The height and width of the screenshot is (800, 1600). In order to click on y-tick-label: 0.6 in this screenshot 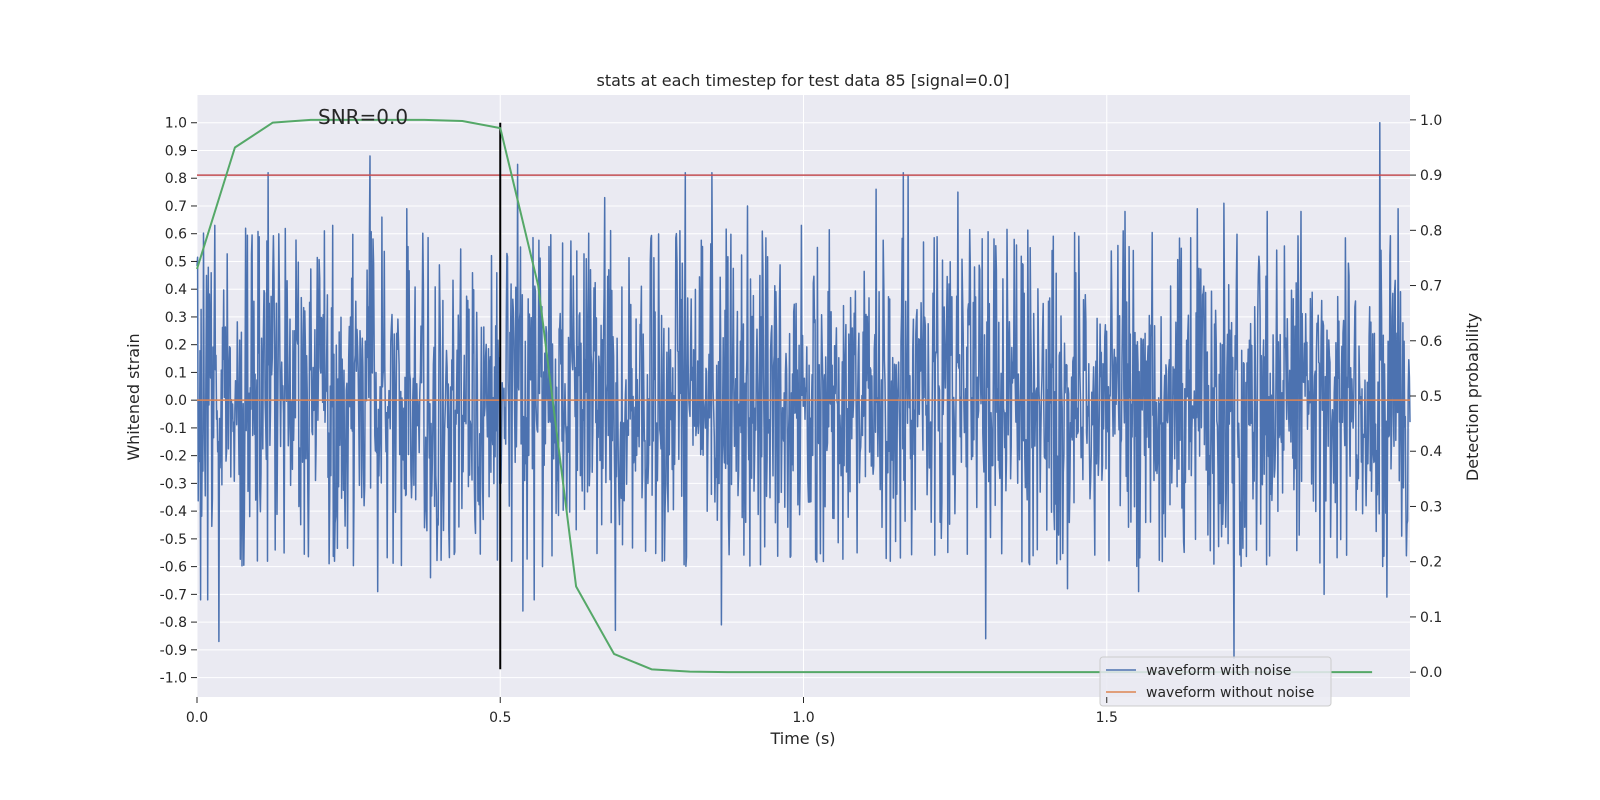, I will do `click(176, 235)`.